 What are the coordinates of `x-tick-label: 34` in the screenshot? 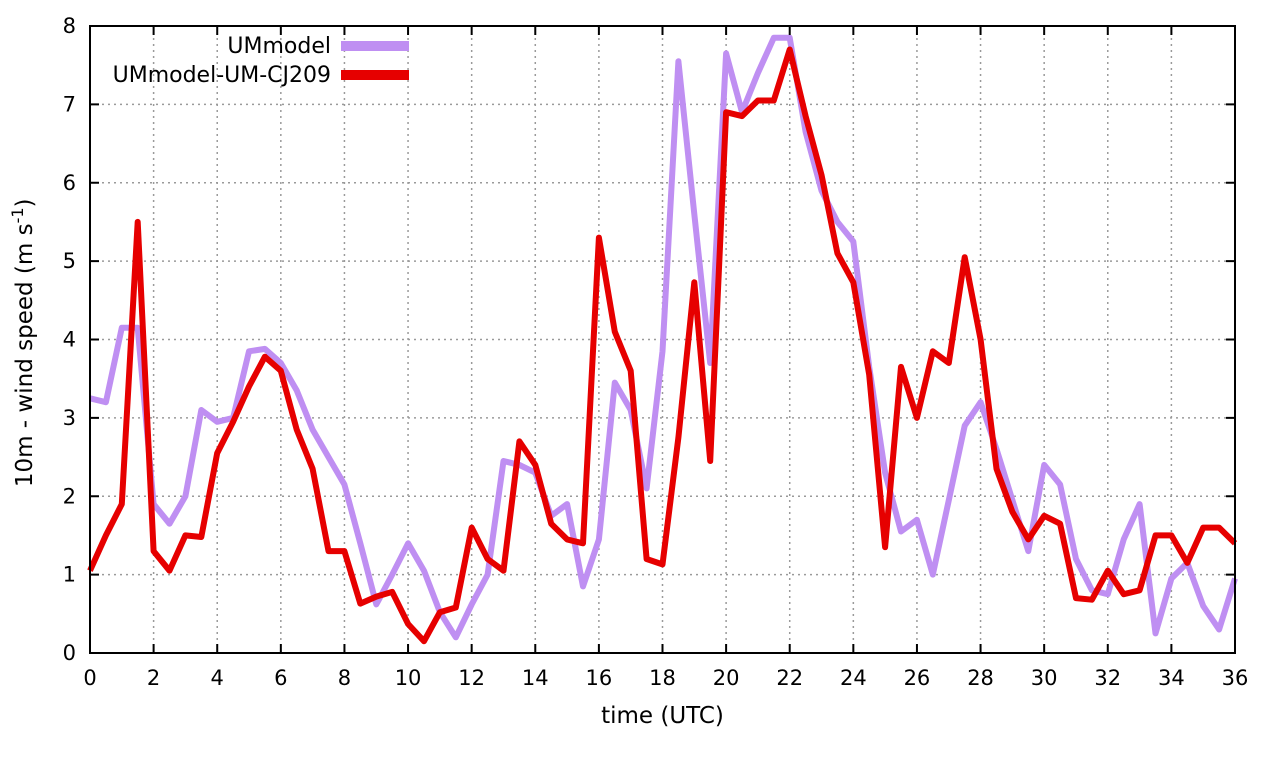 It's located at (1171, 678).